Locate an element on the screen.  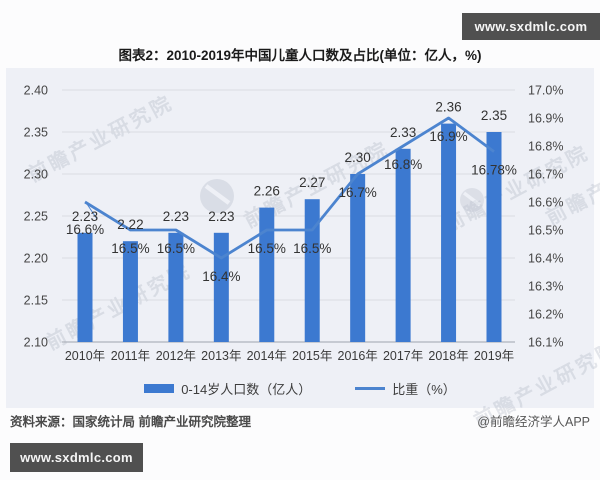
website-badge-bottom: www.sxdmlc.com is located at coordinates (76, 457).